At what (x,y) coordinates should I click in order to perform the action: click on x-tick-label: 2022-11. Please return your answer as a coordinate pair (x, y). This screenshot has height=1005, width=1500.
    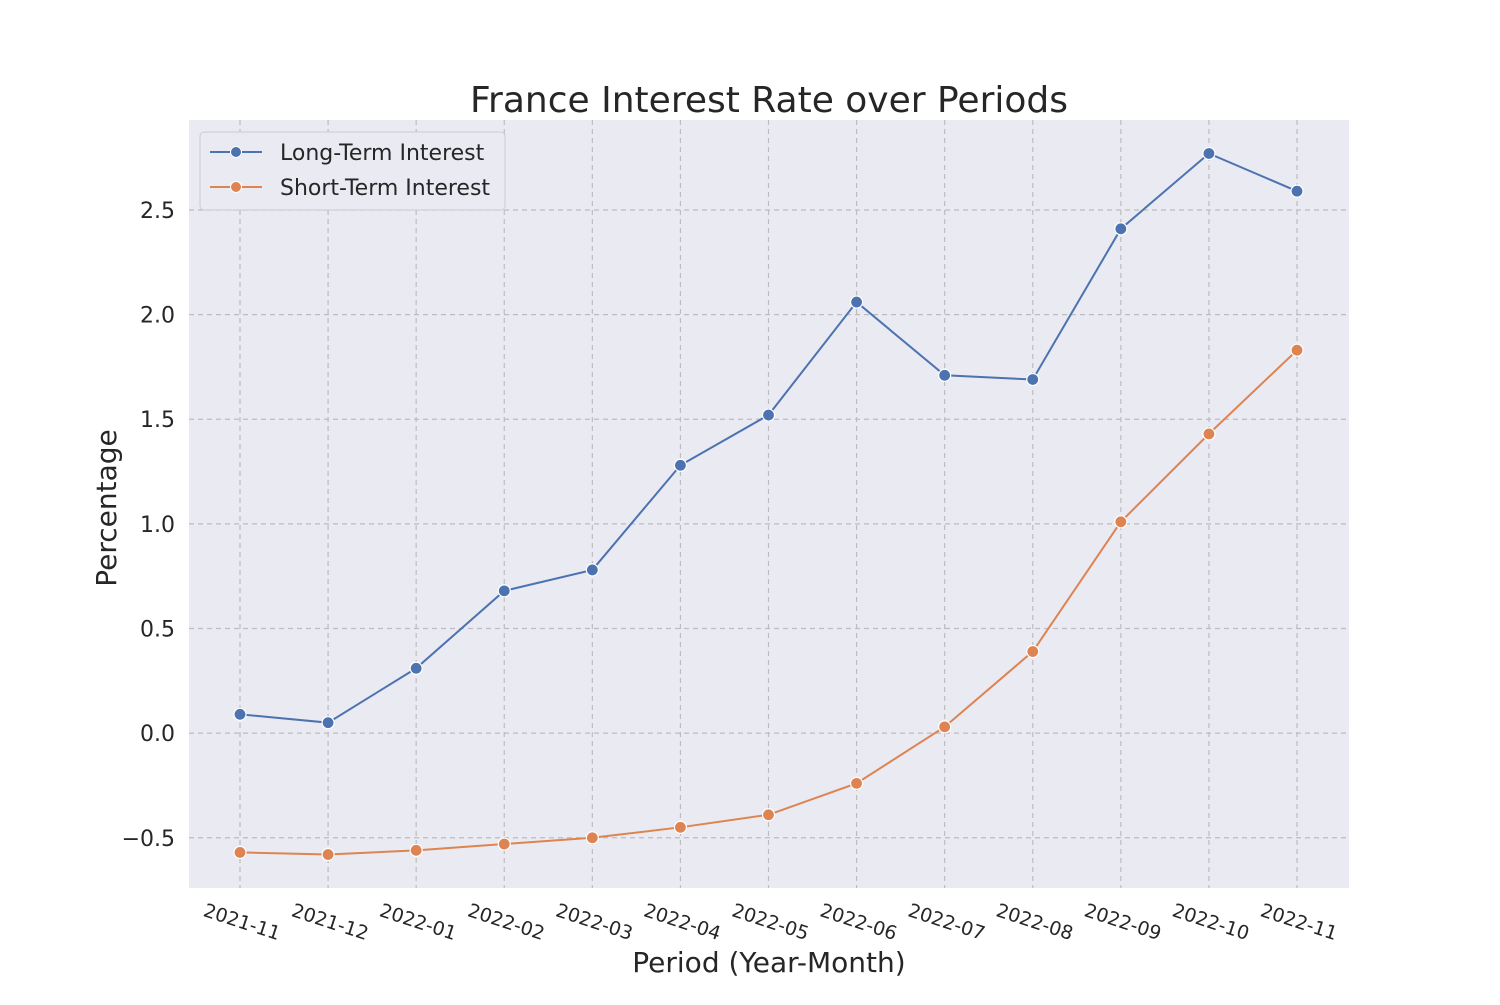
    Looking at the image, I should click on (1299, 922).